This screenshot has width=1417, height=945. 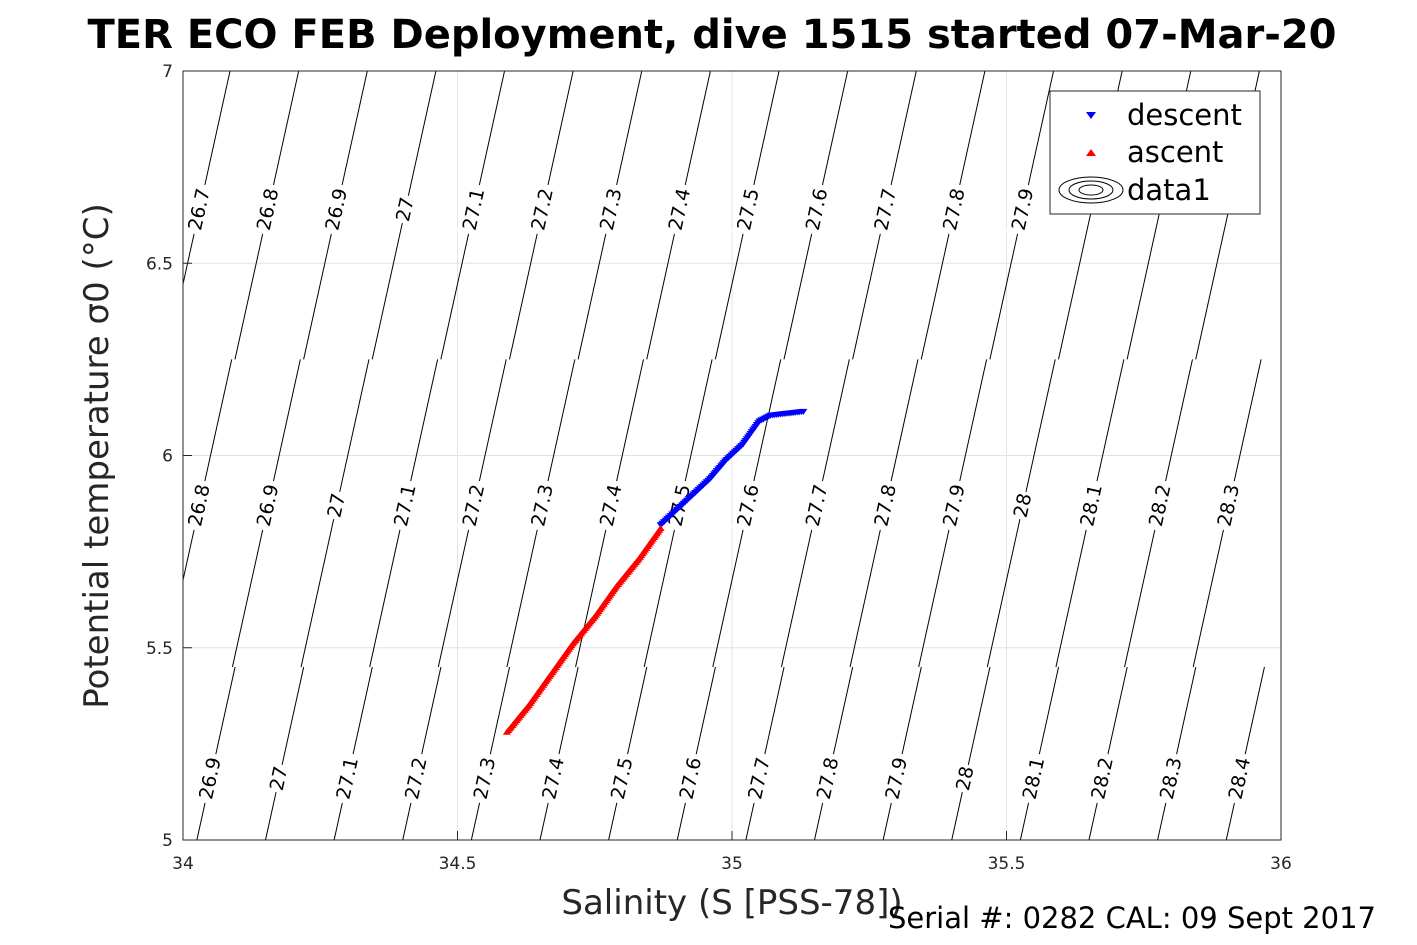 I want to click on contour-marker, so click(x=1091, y=190).